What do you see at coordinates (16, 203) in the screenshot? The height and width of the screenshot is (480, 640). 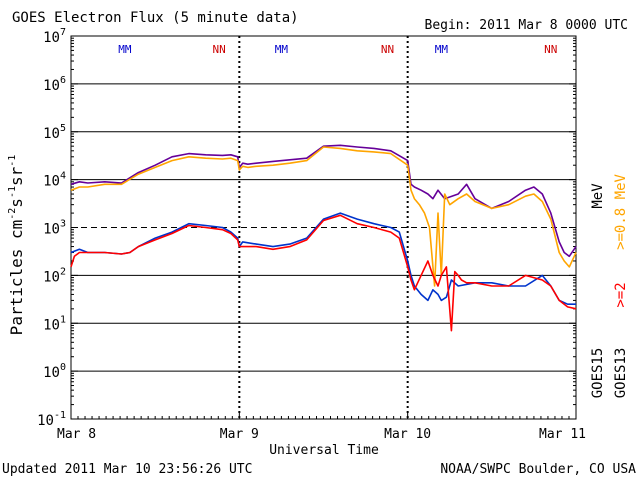 I see `y-label-mid: s` at bounding box center [16, 203].